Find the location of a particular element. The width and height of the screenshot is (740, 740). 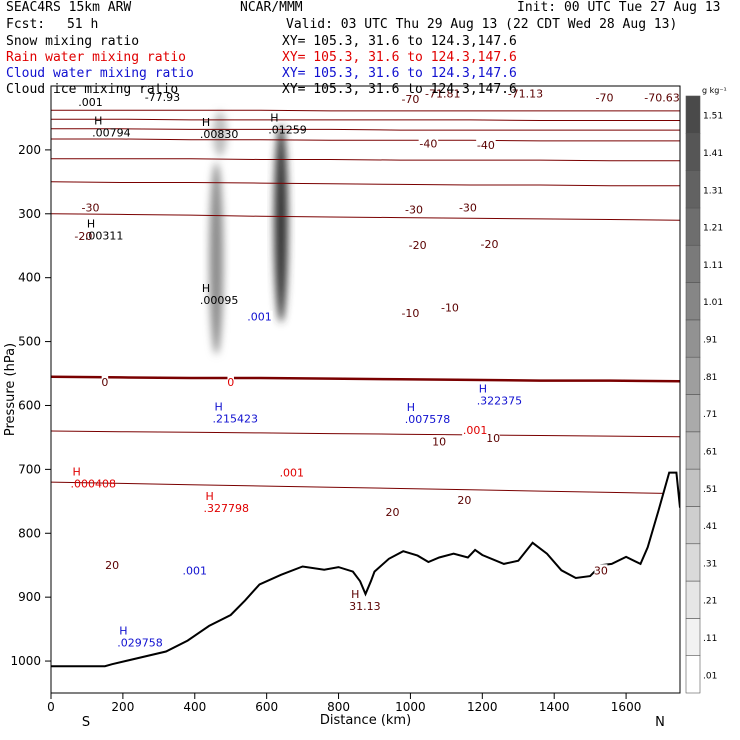

colorbar-label-6: .61 is located at coordinates (710, 452).